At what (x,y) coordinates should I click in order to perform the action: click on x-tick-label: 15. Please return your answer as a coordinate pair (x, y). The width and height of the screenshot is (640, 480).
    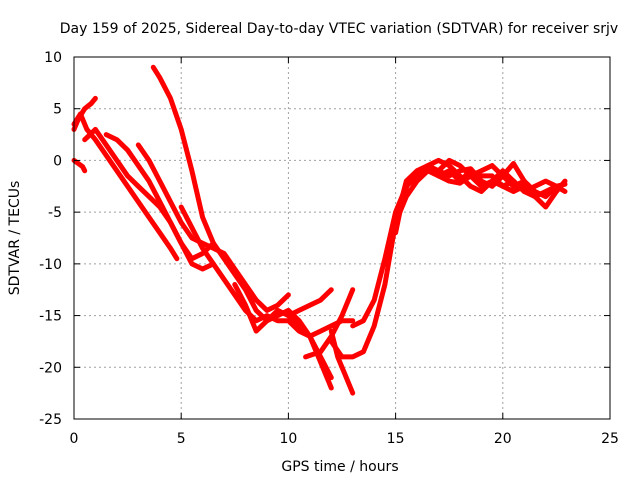
    Looking at the image, I should click on (396, 439).